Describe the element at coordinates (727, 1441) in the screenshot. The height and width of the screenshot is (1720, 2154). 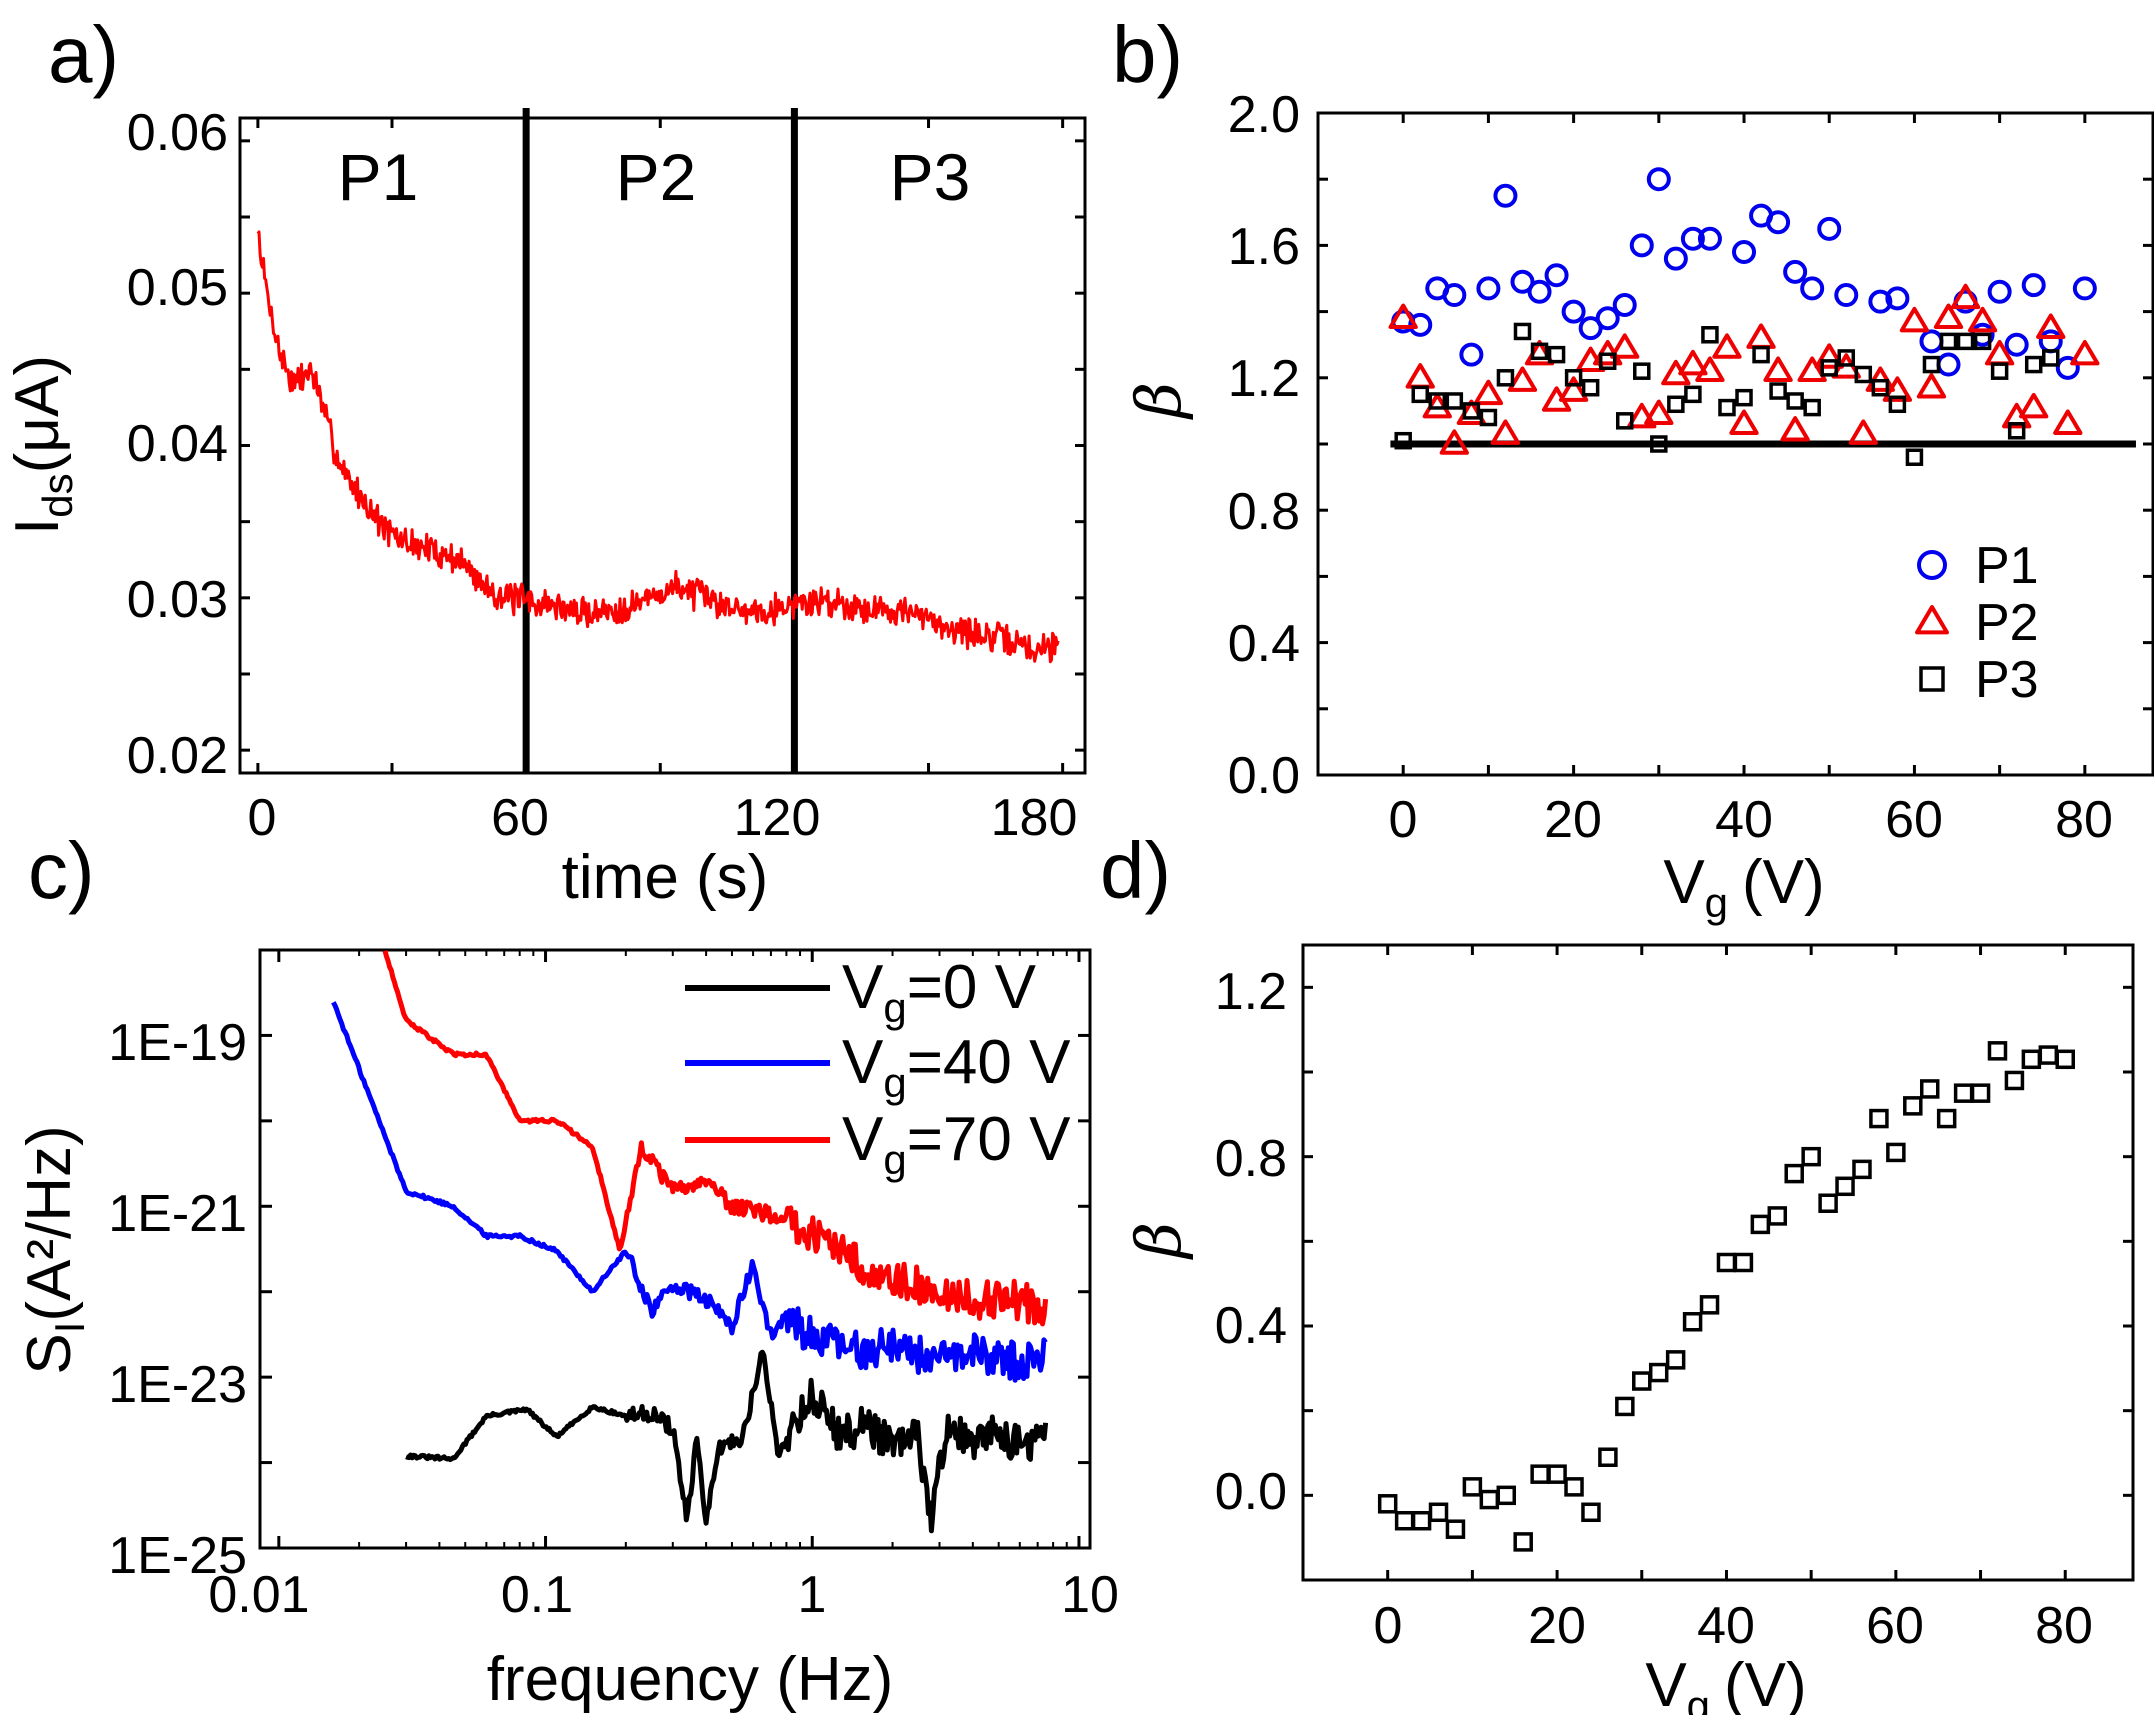
I see `spectrum-line-0v` at that location.